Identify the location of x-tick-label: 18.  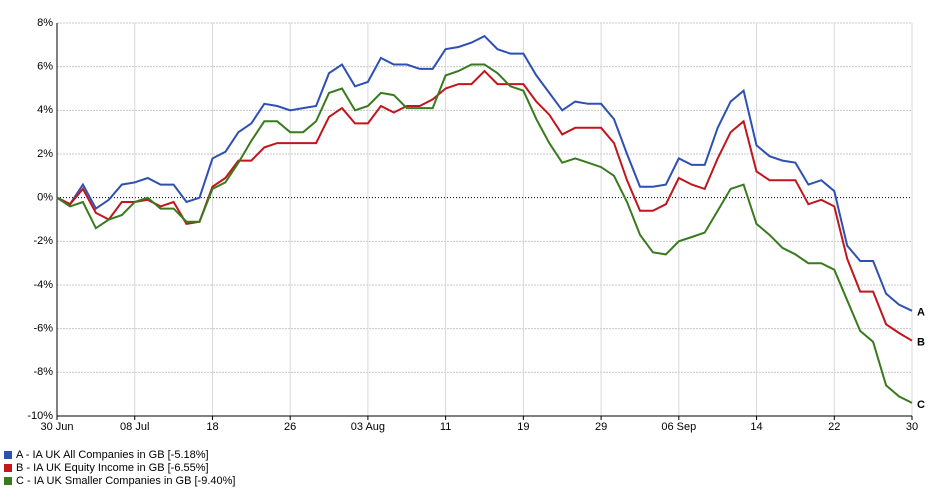
(212, 427).